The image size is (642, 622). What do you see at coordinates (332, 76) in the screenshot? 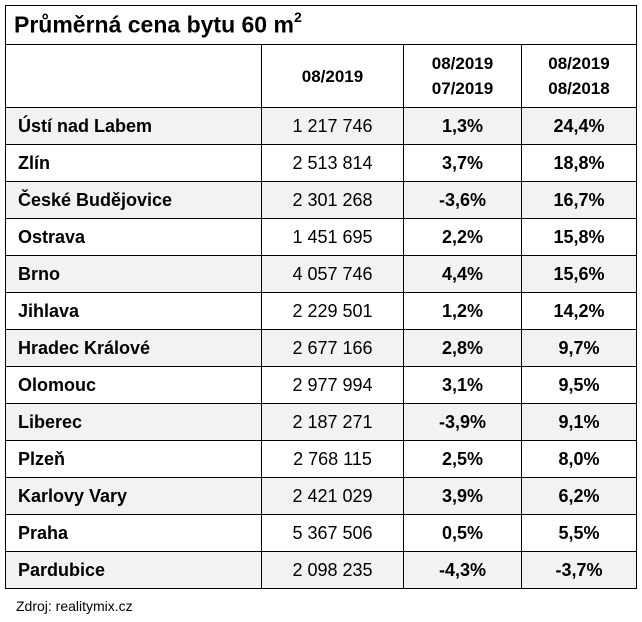
I see `header-current-month: 08/2019` at bounding box center [332, 76].